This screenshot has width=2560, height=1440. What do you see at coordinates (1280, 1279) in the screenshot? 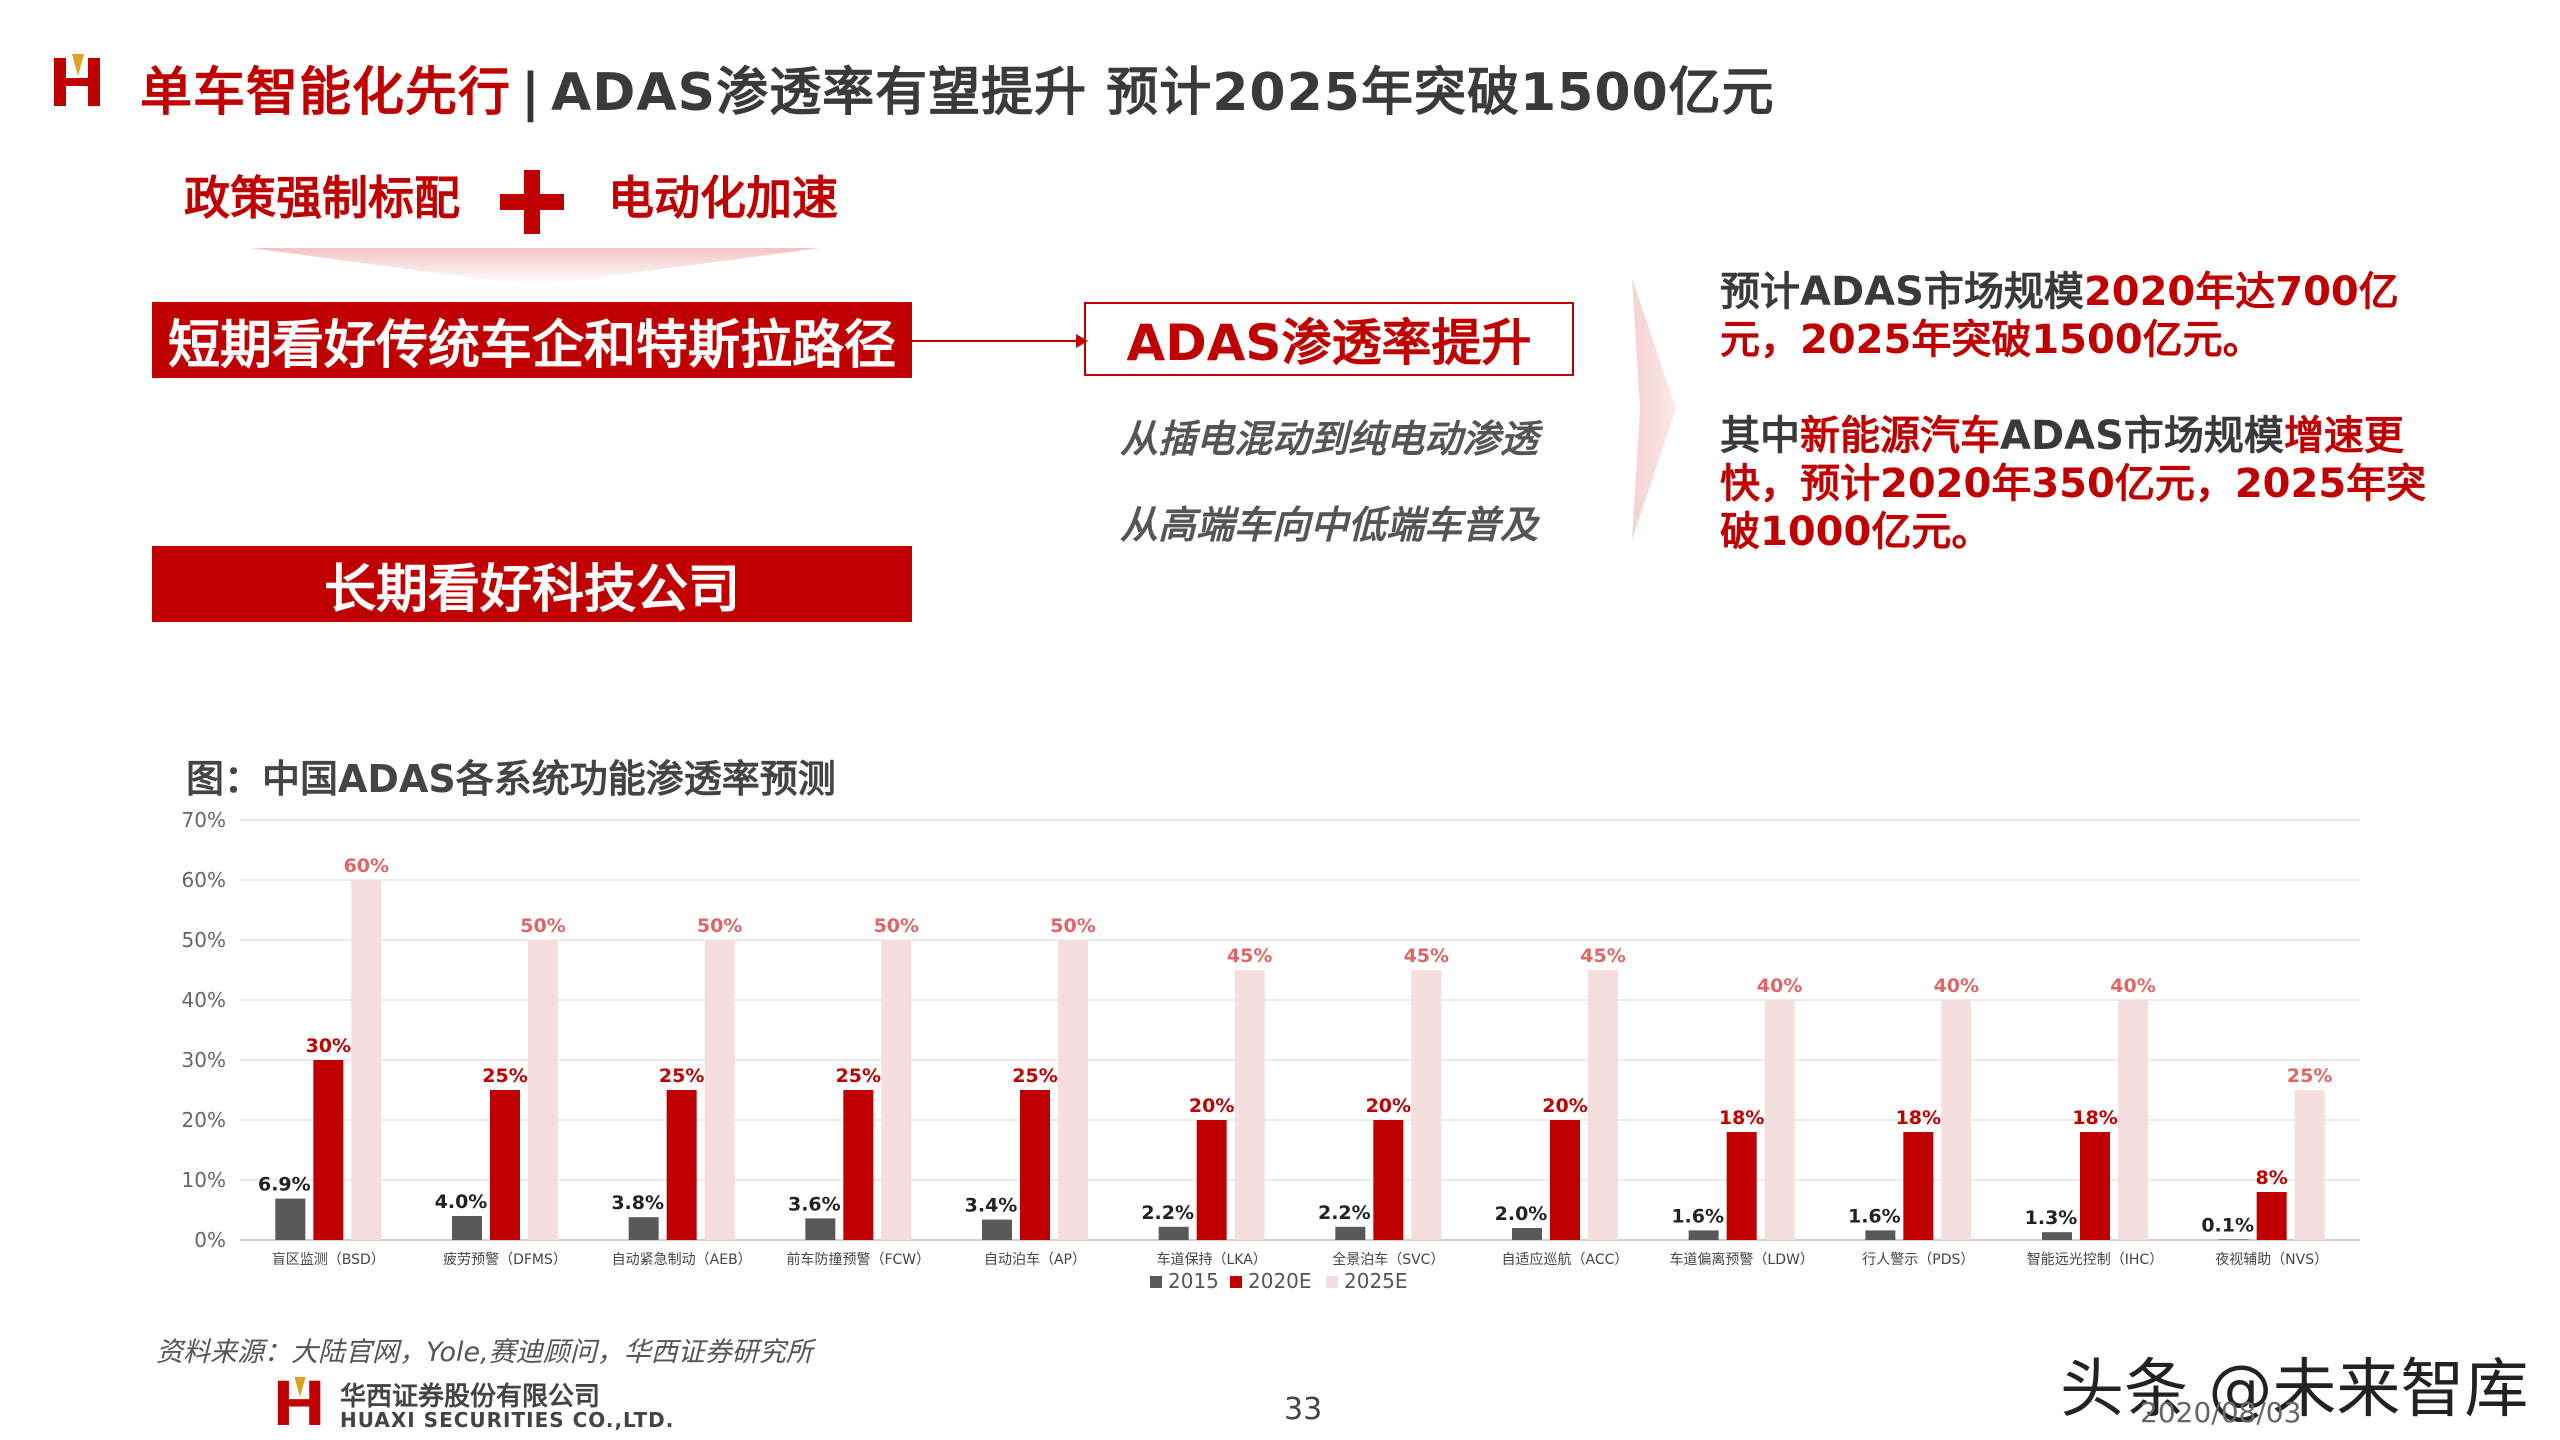
I see `legend-label: 2020E` at bounding box center [1280, 1279].